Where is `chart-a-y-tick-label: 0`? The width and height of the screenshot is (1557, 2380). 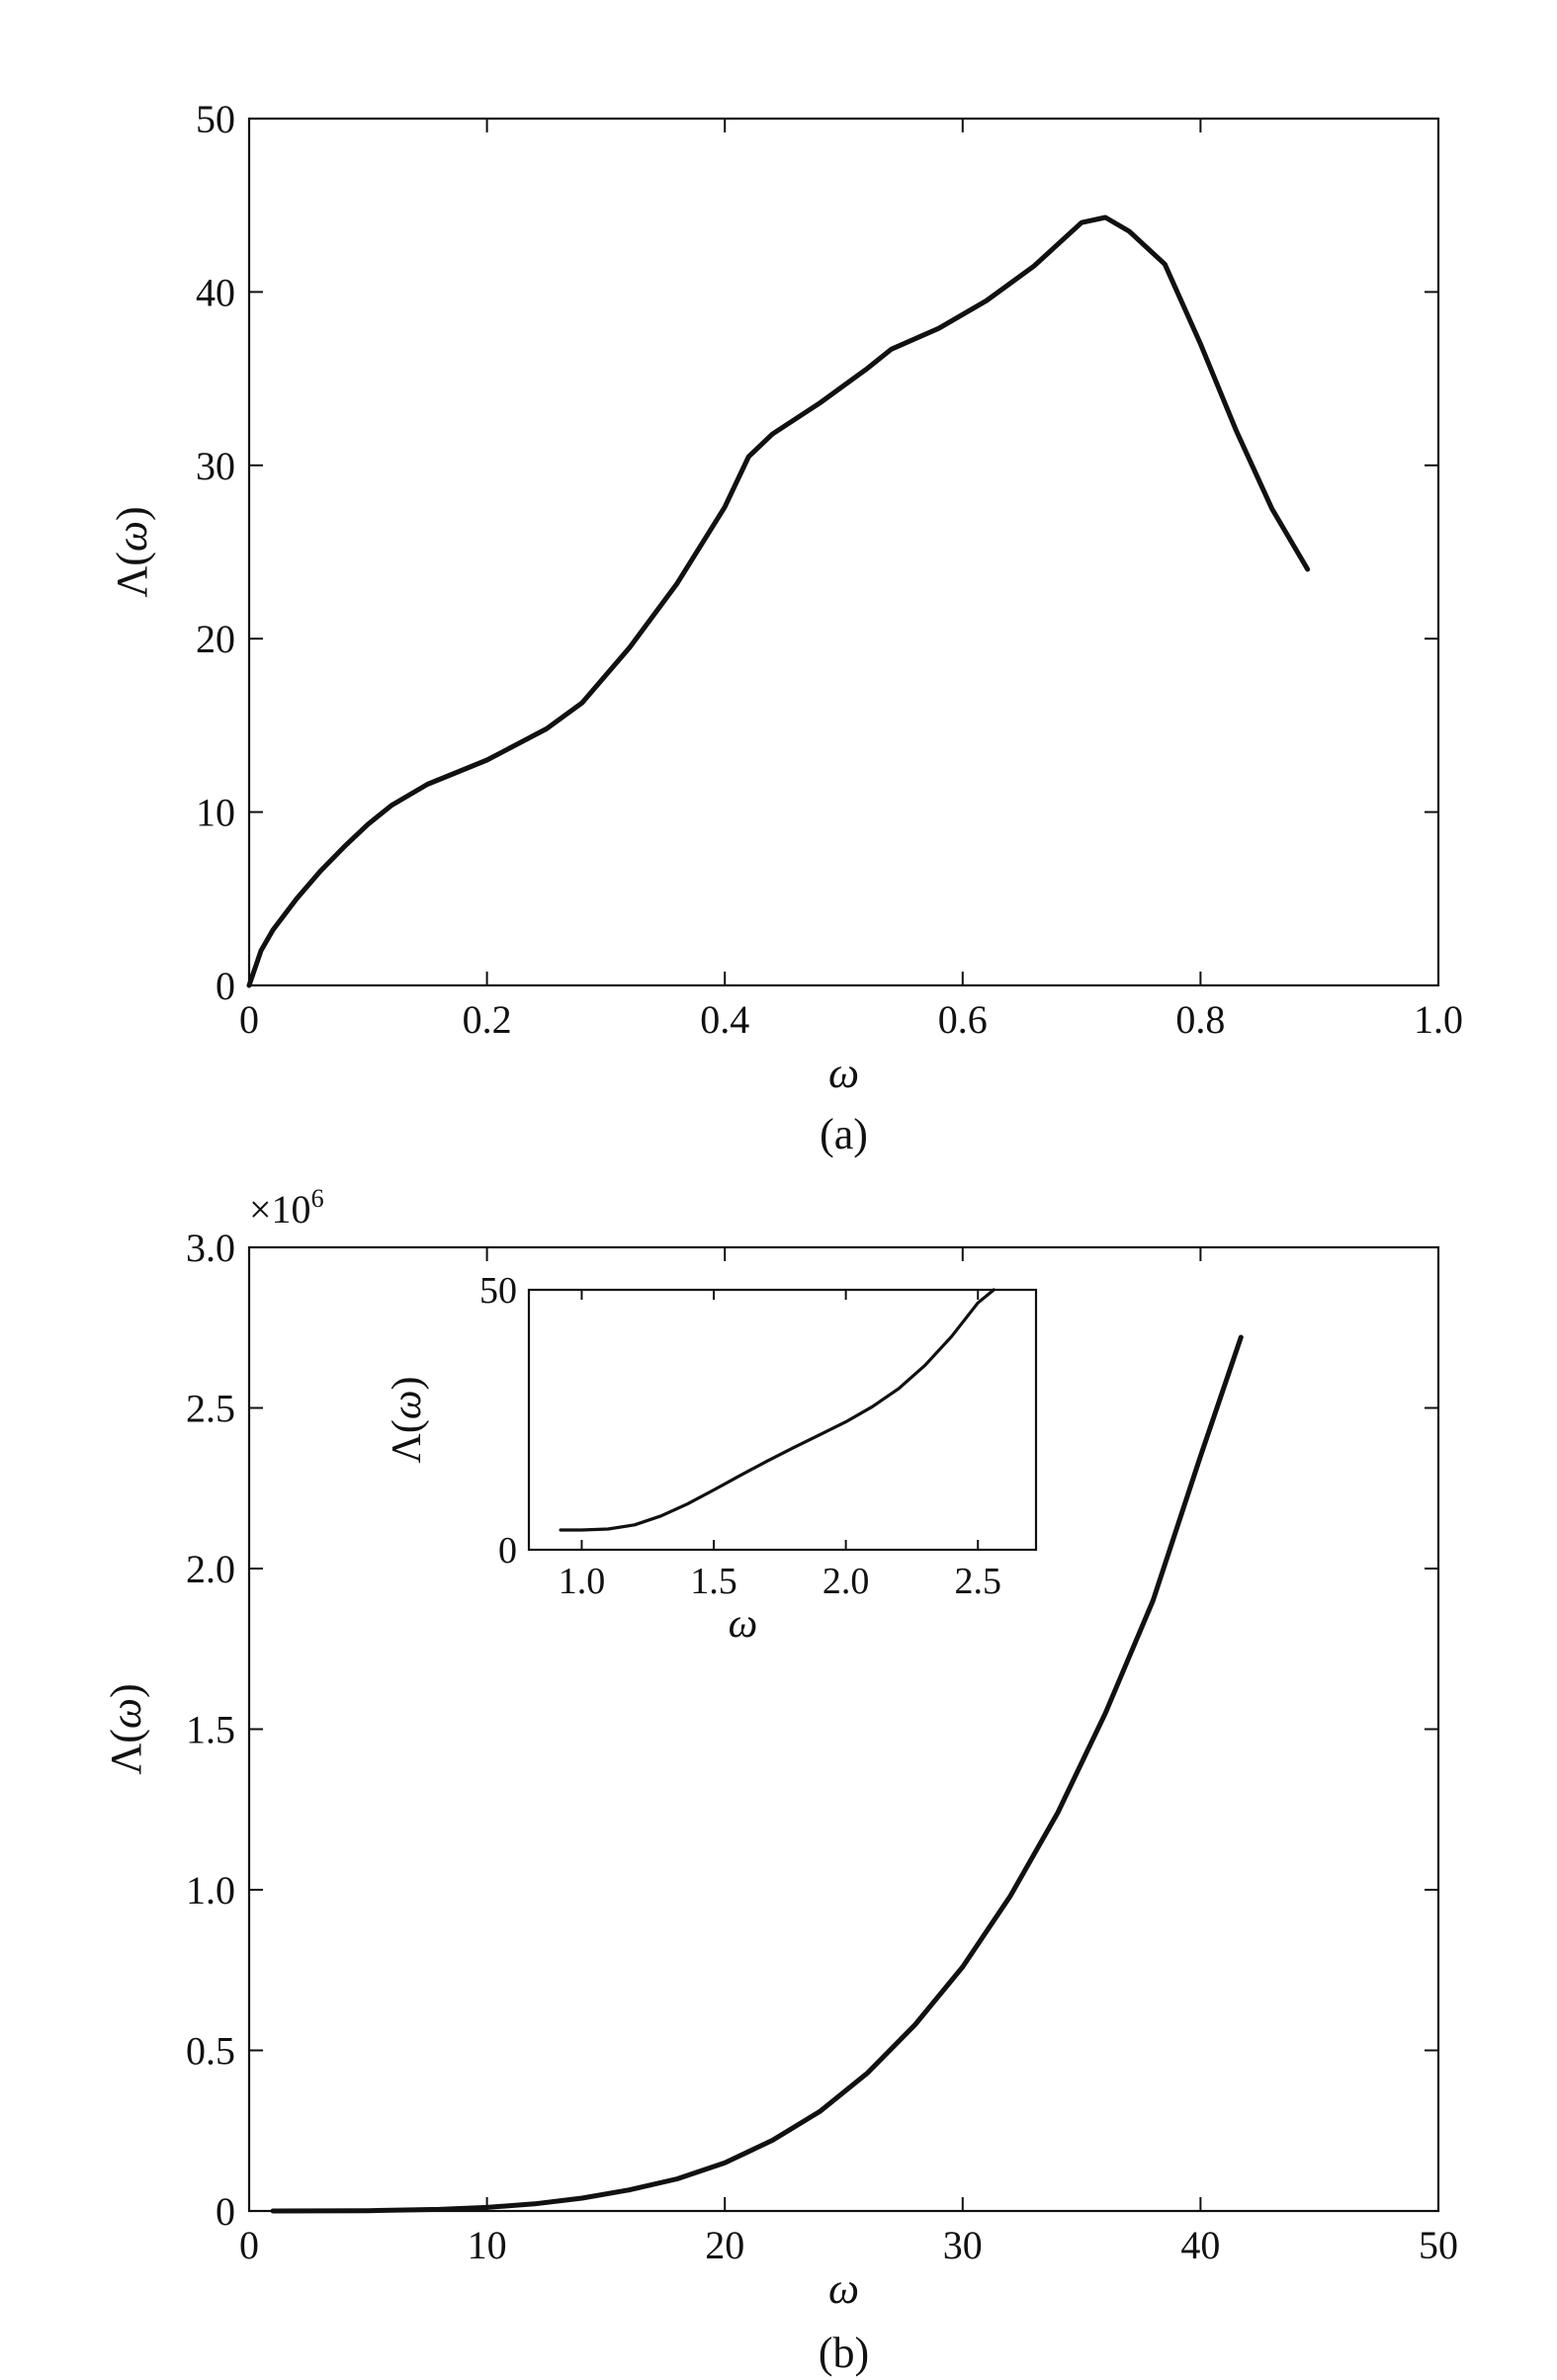
chart-a-y-tick-label: 0 is located at coordinates (226, 986).